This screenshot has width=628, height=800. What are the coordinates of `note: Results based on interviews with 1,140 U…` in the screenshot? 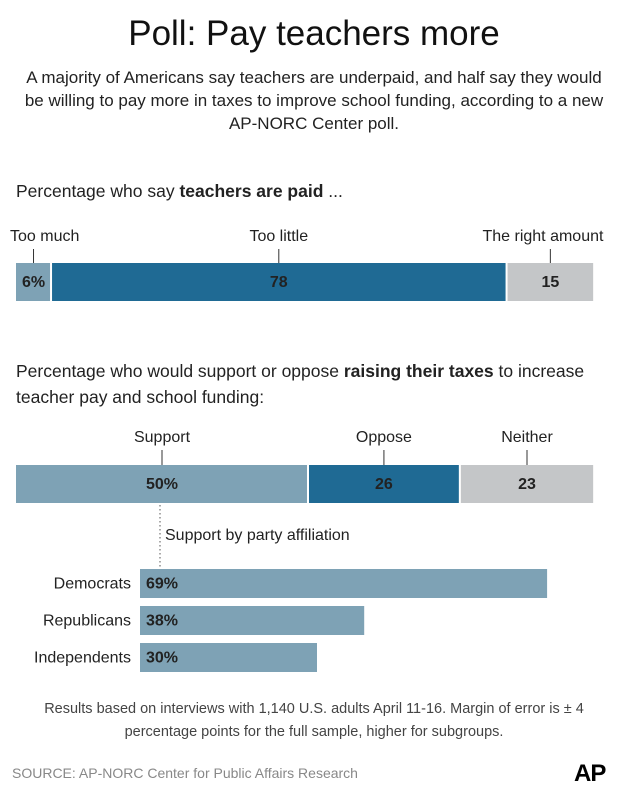 It's located at (314, 720).